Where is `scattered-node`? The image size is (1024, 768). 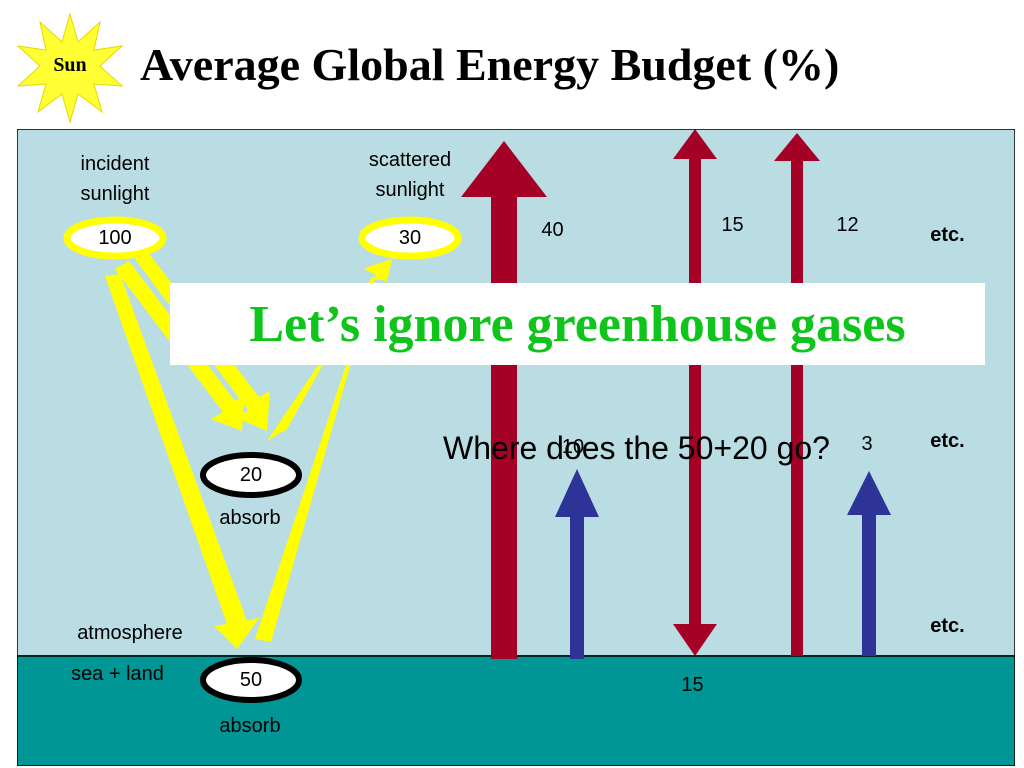 scattered-node is located at coordinates (410, 238).